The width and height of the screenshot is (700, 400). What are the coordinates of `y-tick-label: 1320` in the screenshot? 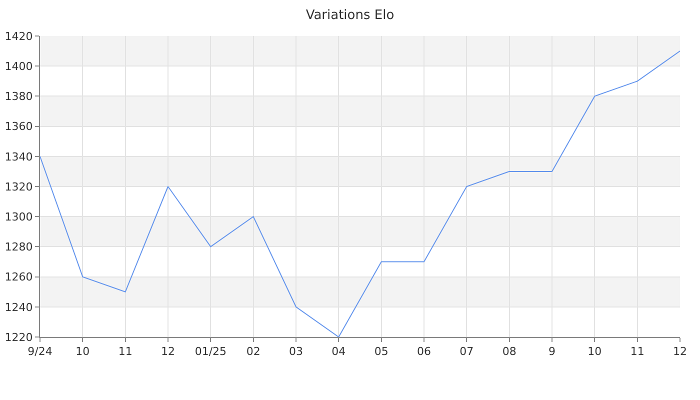 It's located at (18, 187).